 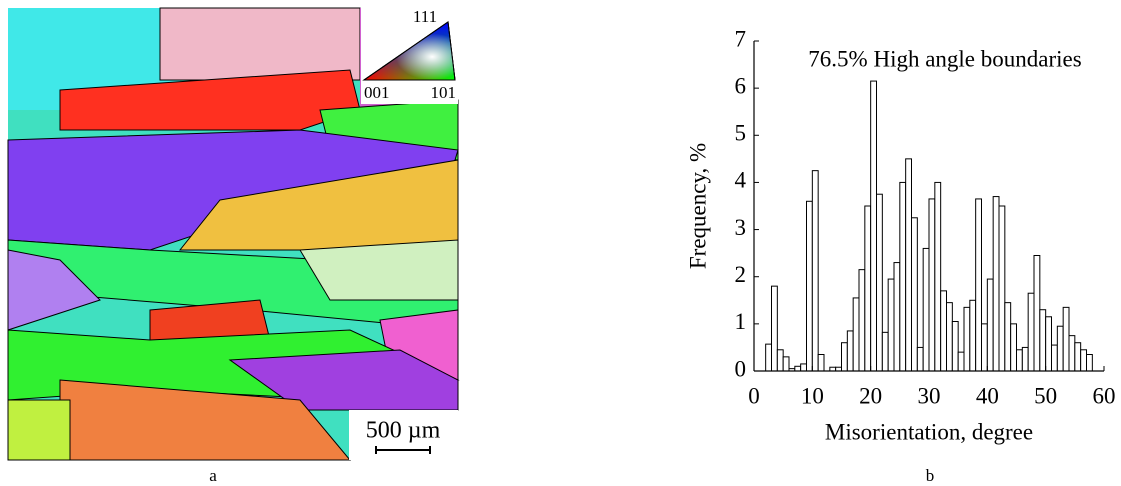 What do you see at coordinates (403, 450) in the screenshot?
I see `scale-bar` at bounding box center [403, 450].